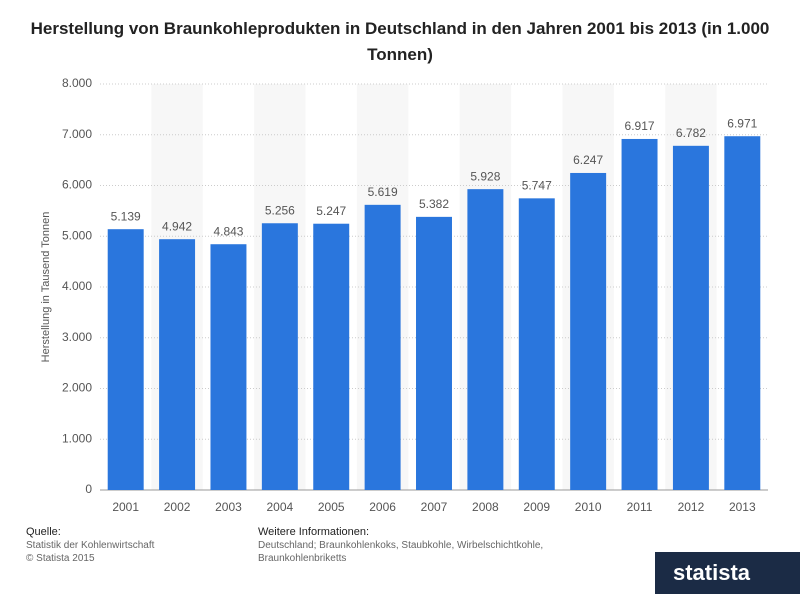 The image size is (800, 594). I want to click on value-label: 5.256, so click(280, 210).